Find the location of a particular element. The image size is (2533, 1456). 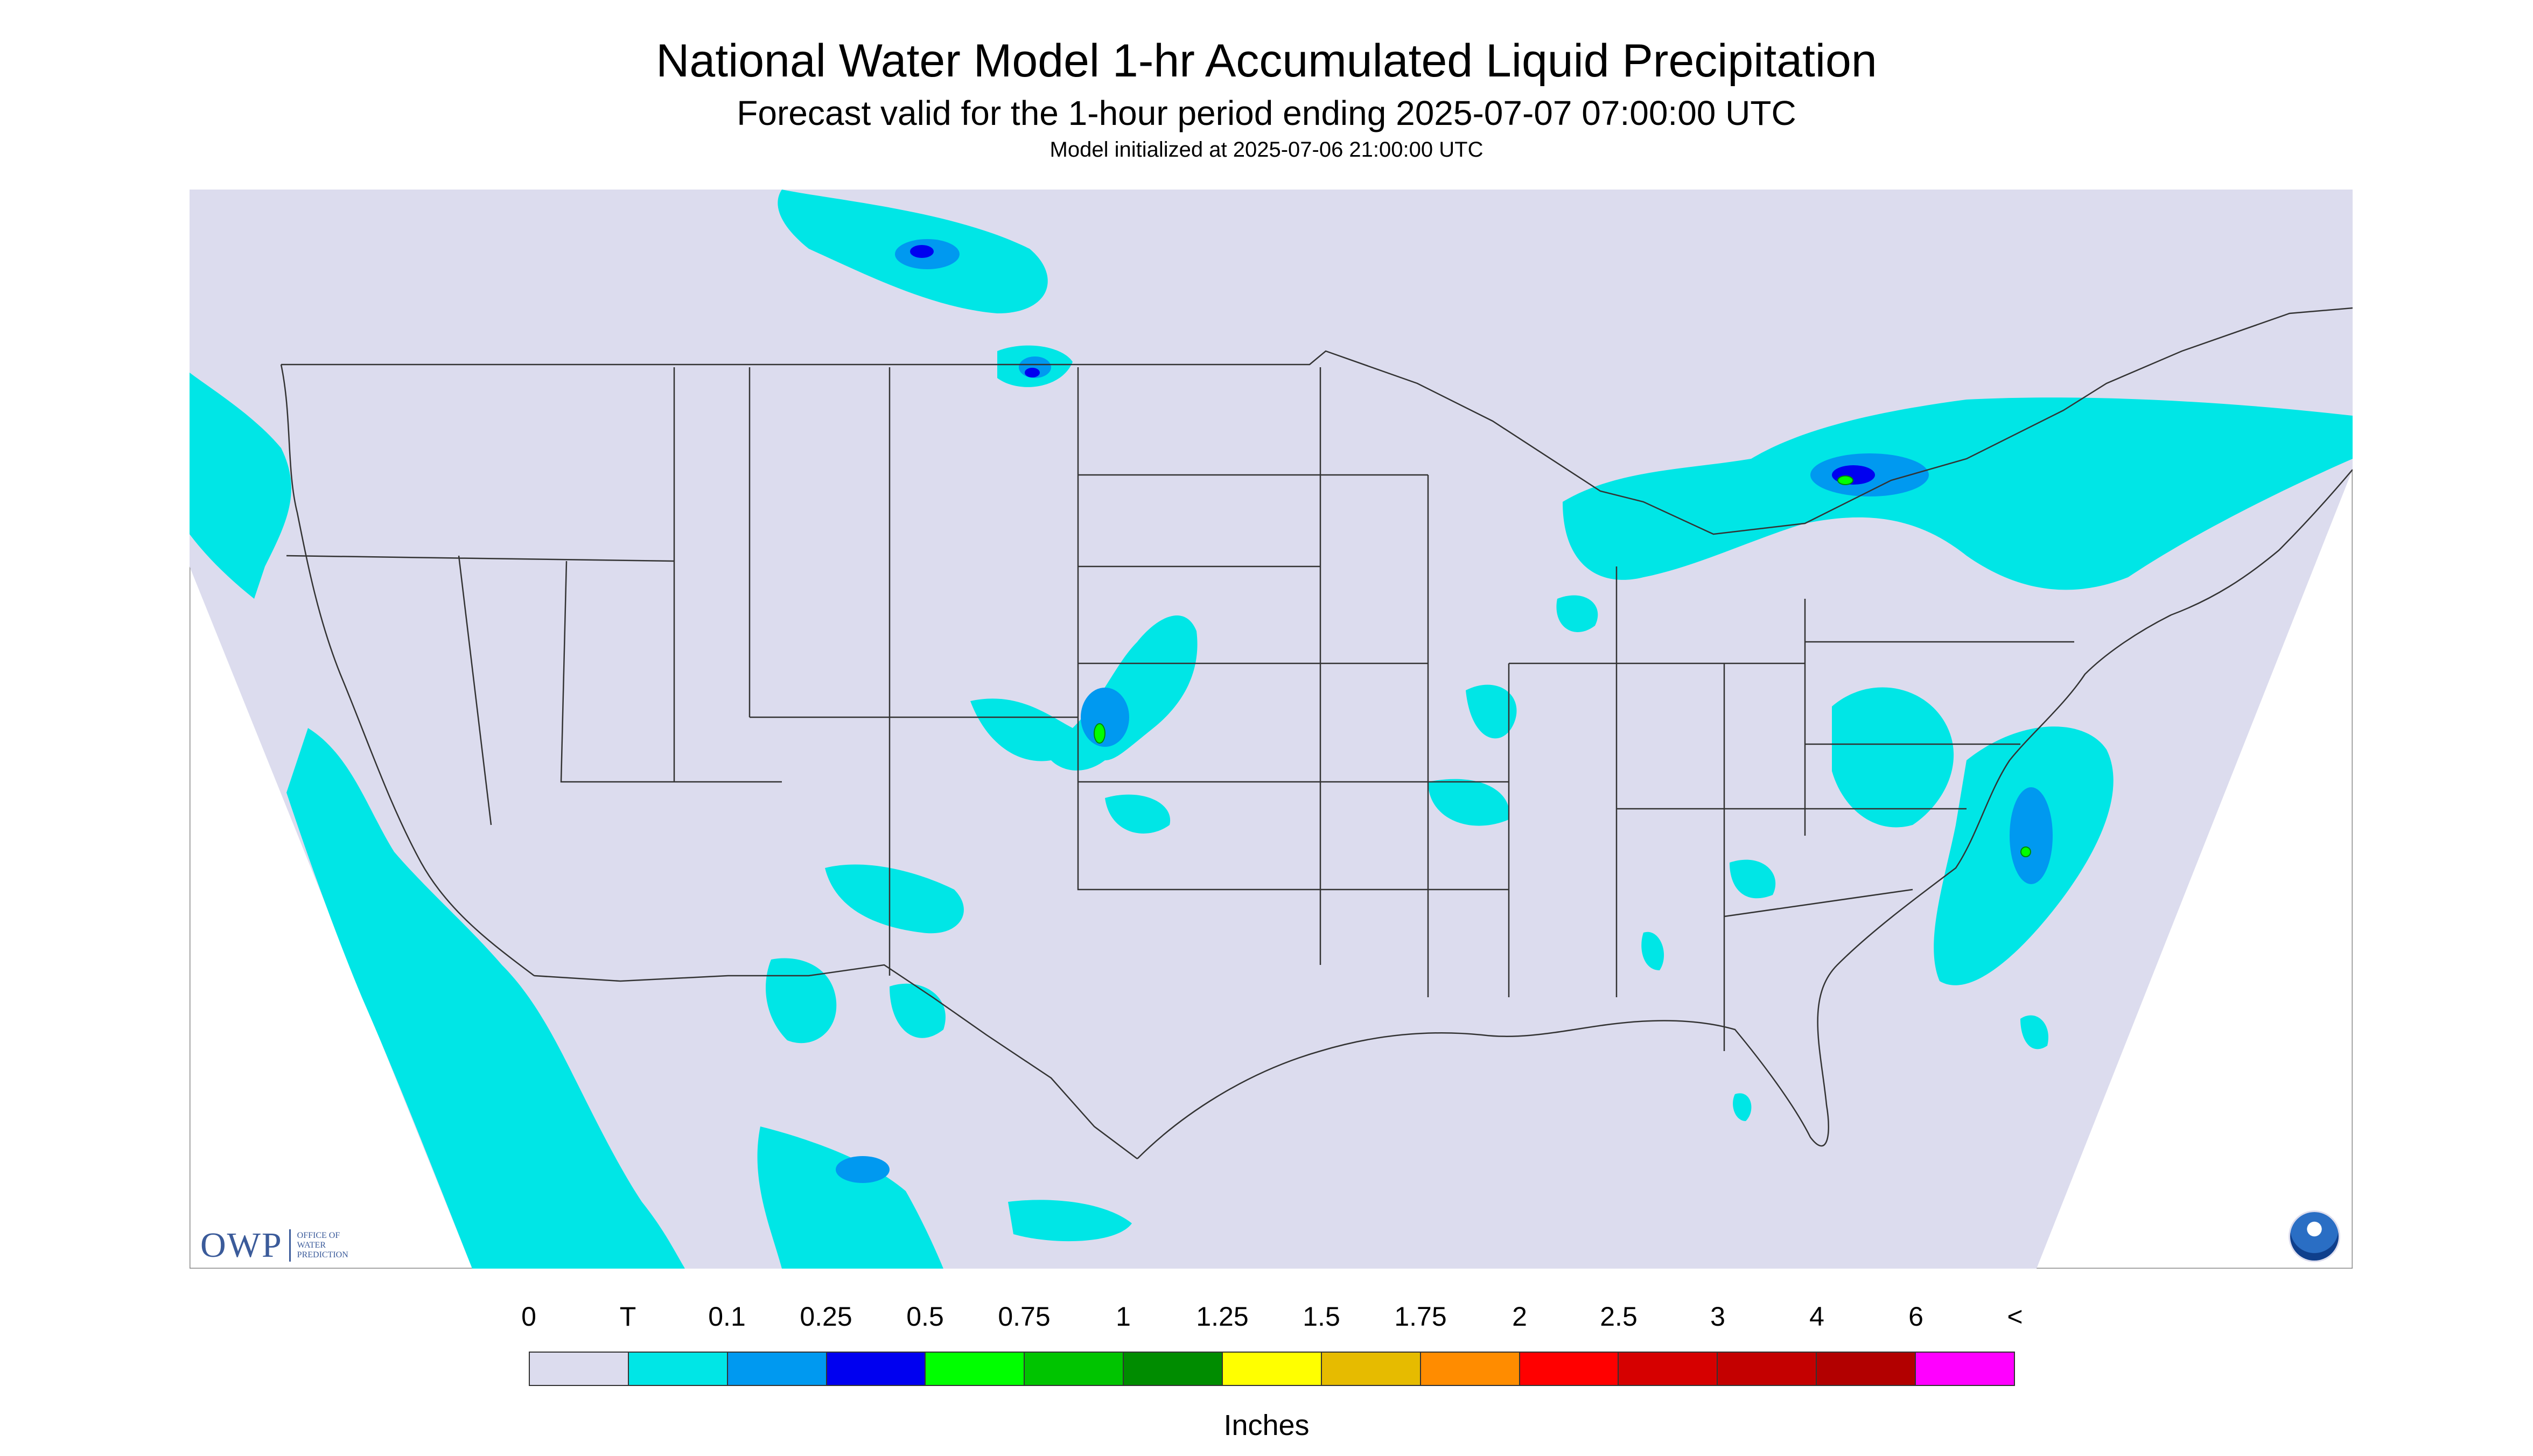

legend-label: 2.5 is located at coordinates (1619, 1316).